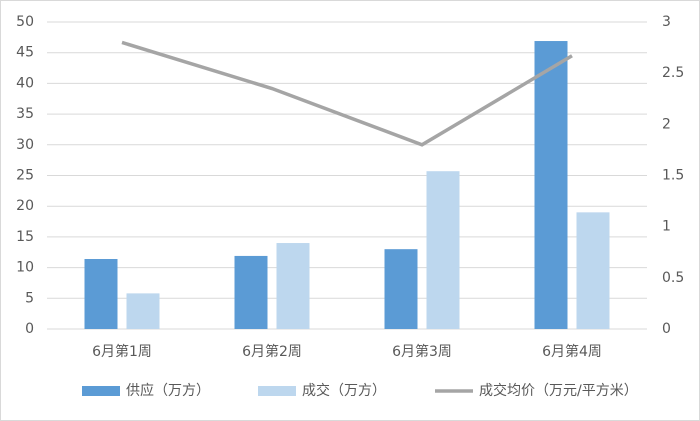  I want to click on y2-tick-label: 2, so click(666, 124).